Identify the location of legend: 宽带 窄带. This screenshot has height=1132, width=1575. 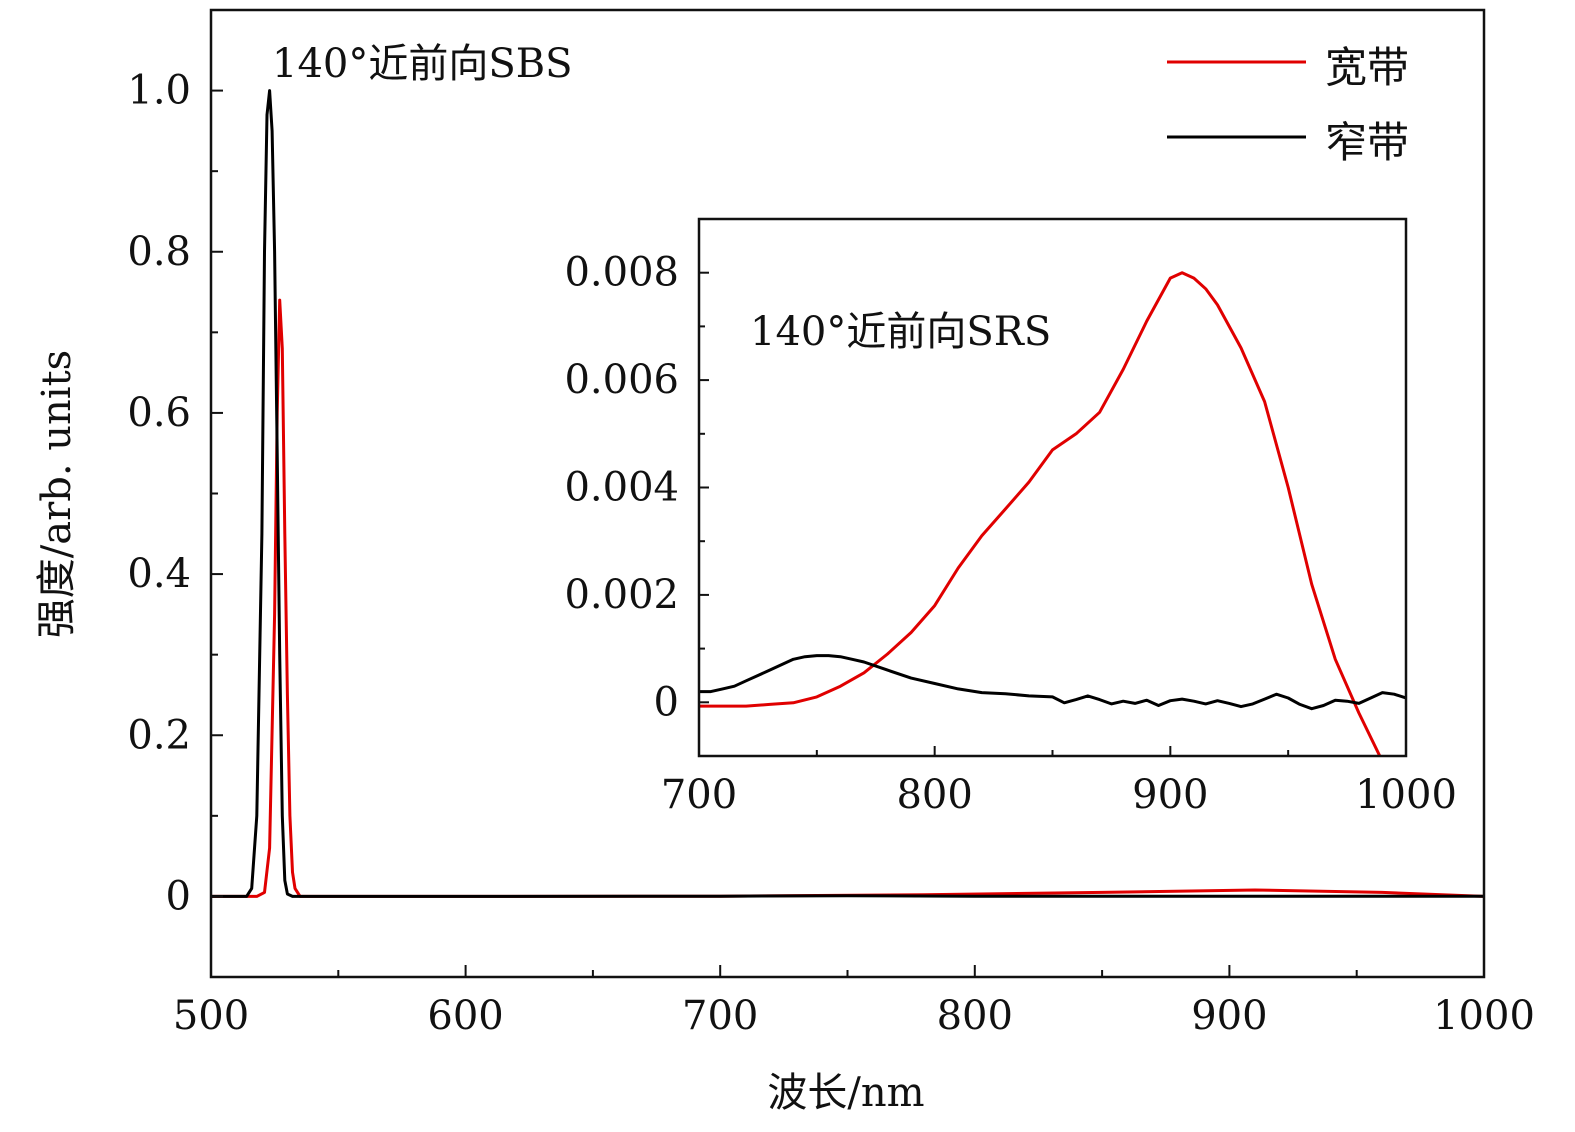
(1288, 105).